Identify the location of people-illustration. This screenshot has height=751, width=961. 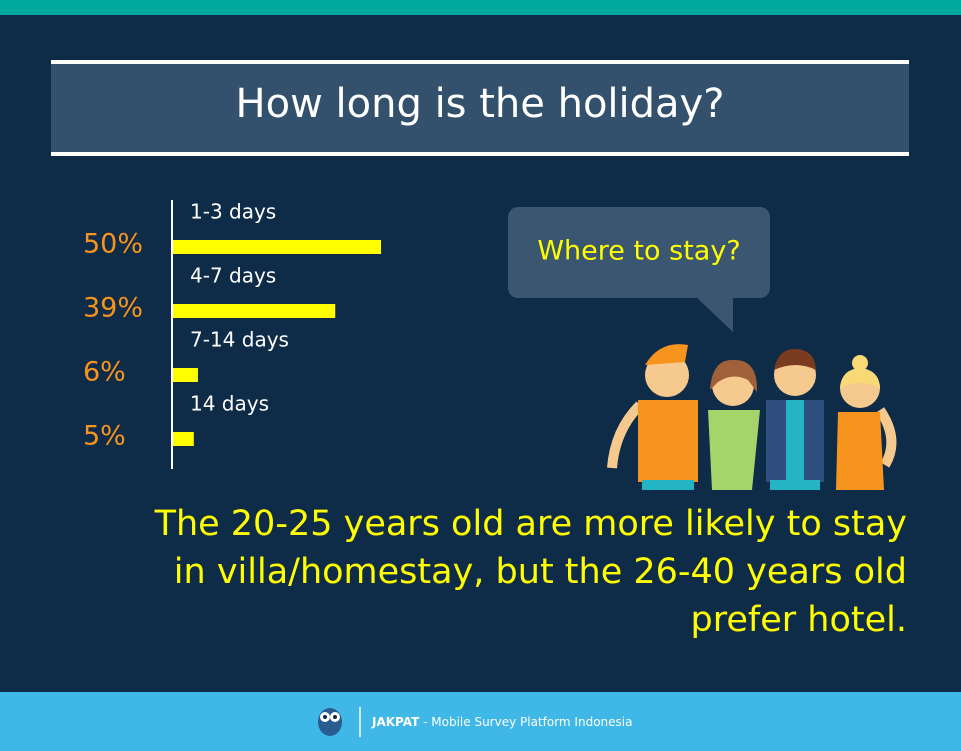
(752, 417).